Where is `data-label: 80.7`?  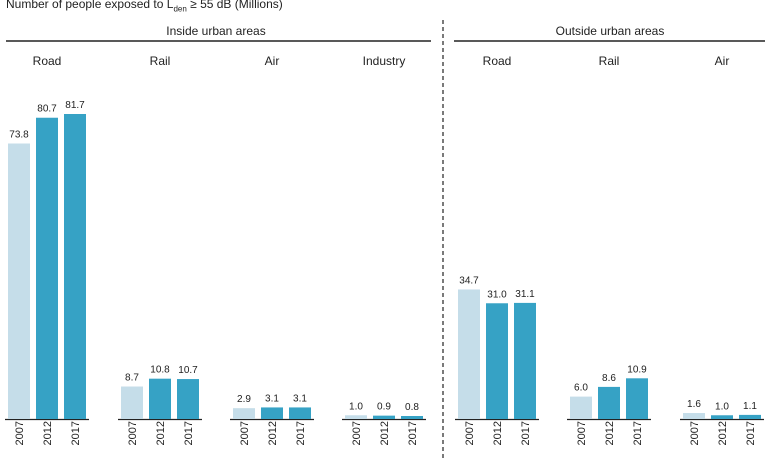 data-label: 80.7 is located at coordinates (47, 109).